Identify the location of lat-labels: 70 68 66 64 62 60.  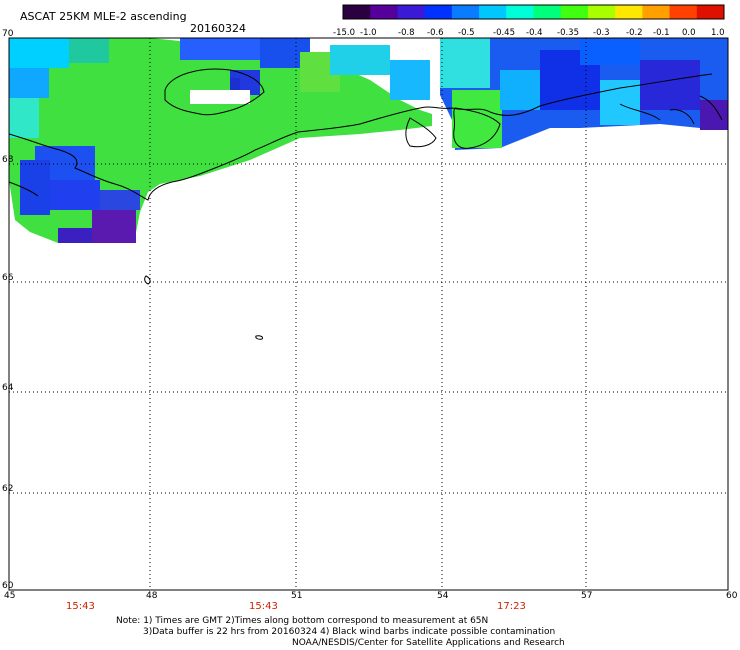
(8, 310).